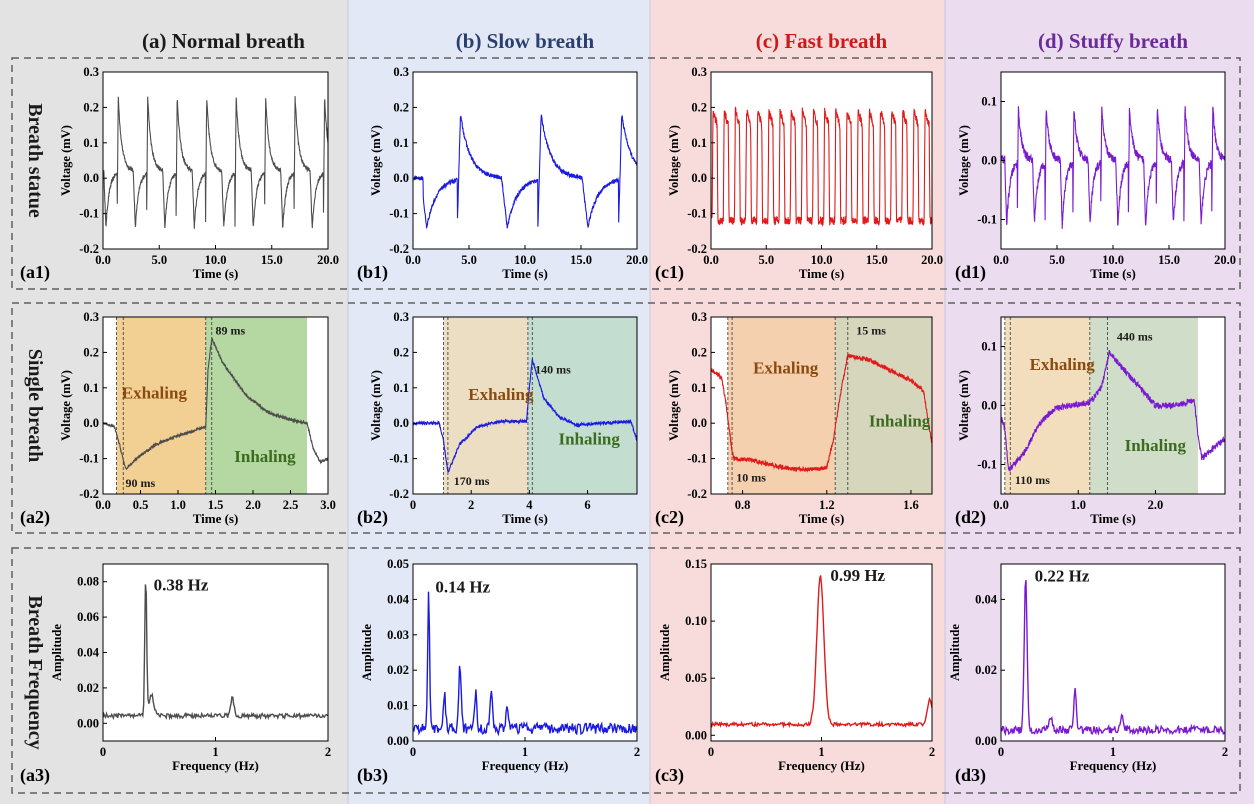  Describe the element at coordinates (525, 172) in the screenshot. I see `series-line-b1` at that location.